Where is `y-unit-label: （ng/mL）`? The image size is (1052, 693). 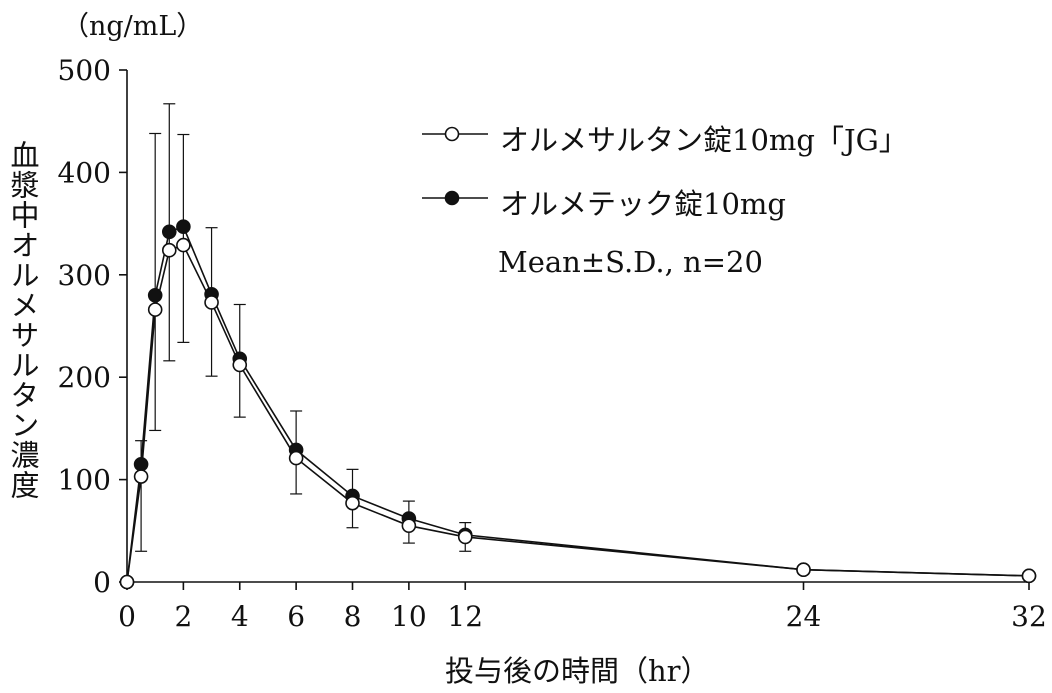
y-unit-label: （ng/mL） is located at coordinates (133, 26).